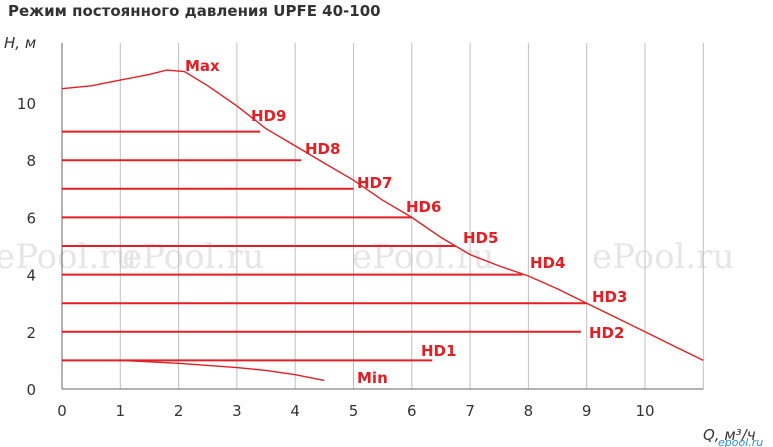 This screenshot has height=447, width=773. What do you see at coordinates (480, 238) in the screenshot?
I see `level-label-hd5: HD5` at bounding box center [480, 238].